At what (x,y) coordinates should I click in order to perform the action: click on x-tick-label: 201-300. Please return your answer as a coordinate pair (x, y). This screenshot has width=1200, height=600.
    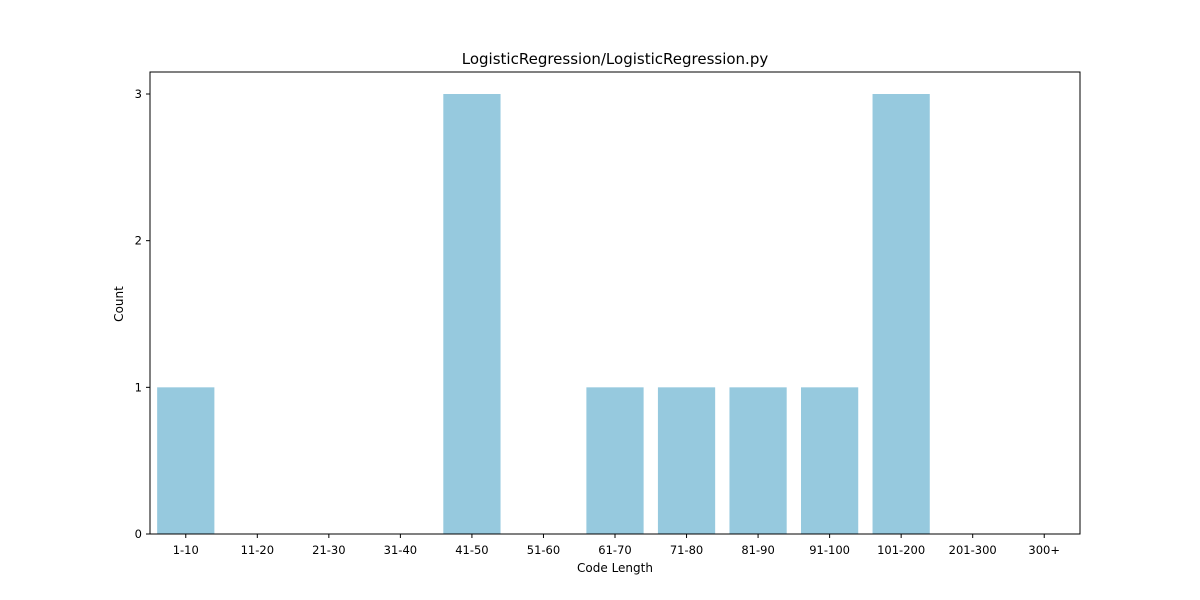
    Looking at the image, I should click on (973, 550).